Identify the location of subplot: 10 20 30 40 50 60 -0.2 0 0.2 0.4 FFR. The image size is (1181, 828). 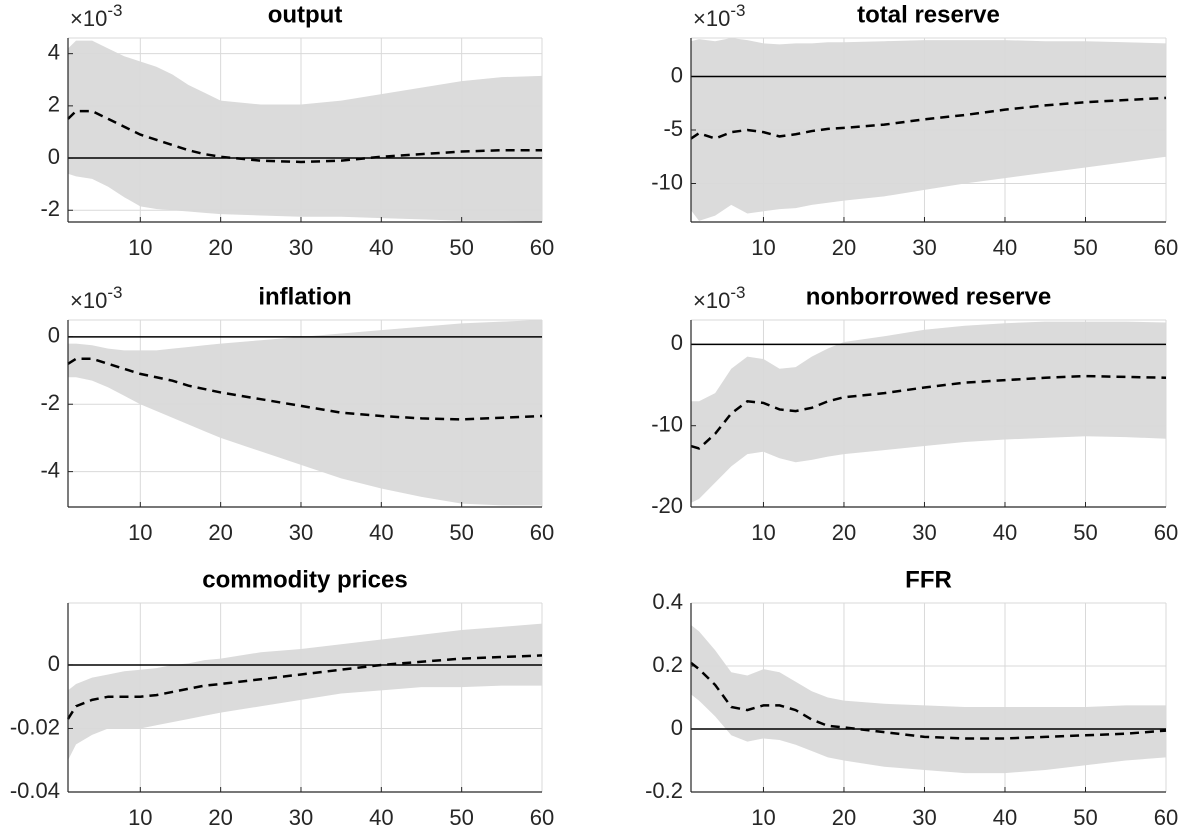
(911, 697).